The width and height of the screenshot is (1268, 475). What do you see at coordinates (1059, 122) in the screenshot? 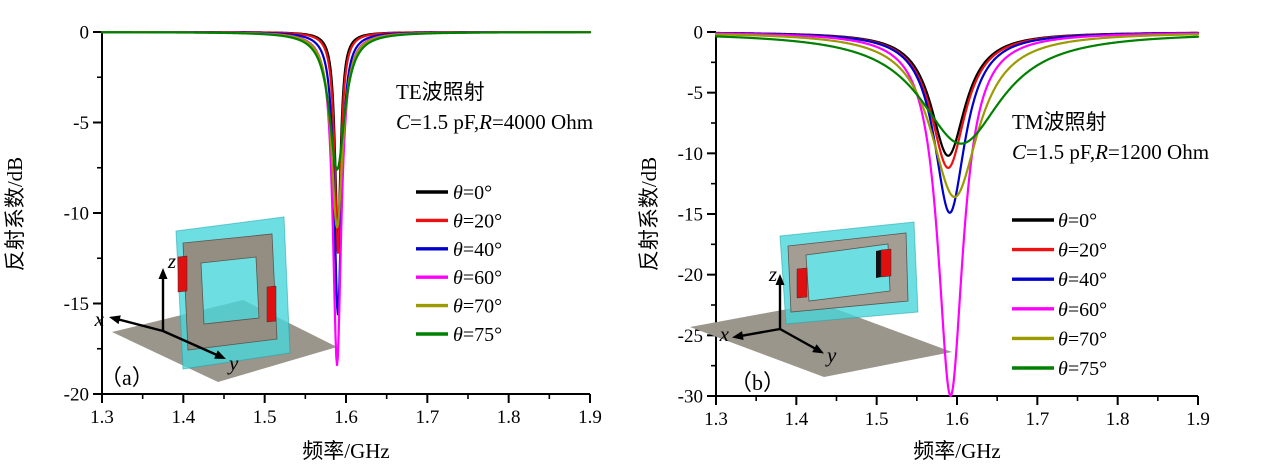
I see `chart-annotation-line1: TM波照射` at bounding box center [1059, 122].